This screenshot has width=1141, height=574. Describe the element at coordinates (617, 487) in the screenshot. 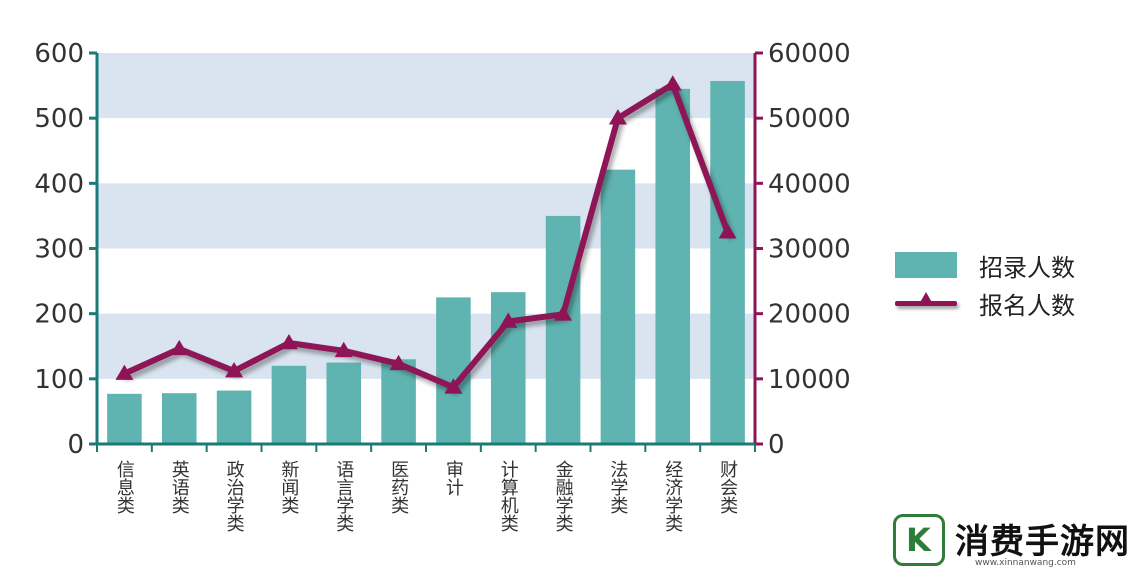

I see `x-tick-label: 法学类` at that location.